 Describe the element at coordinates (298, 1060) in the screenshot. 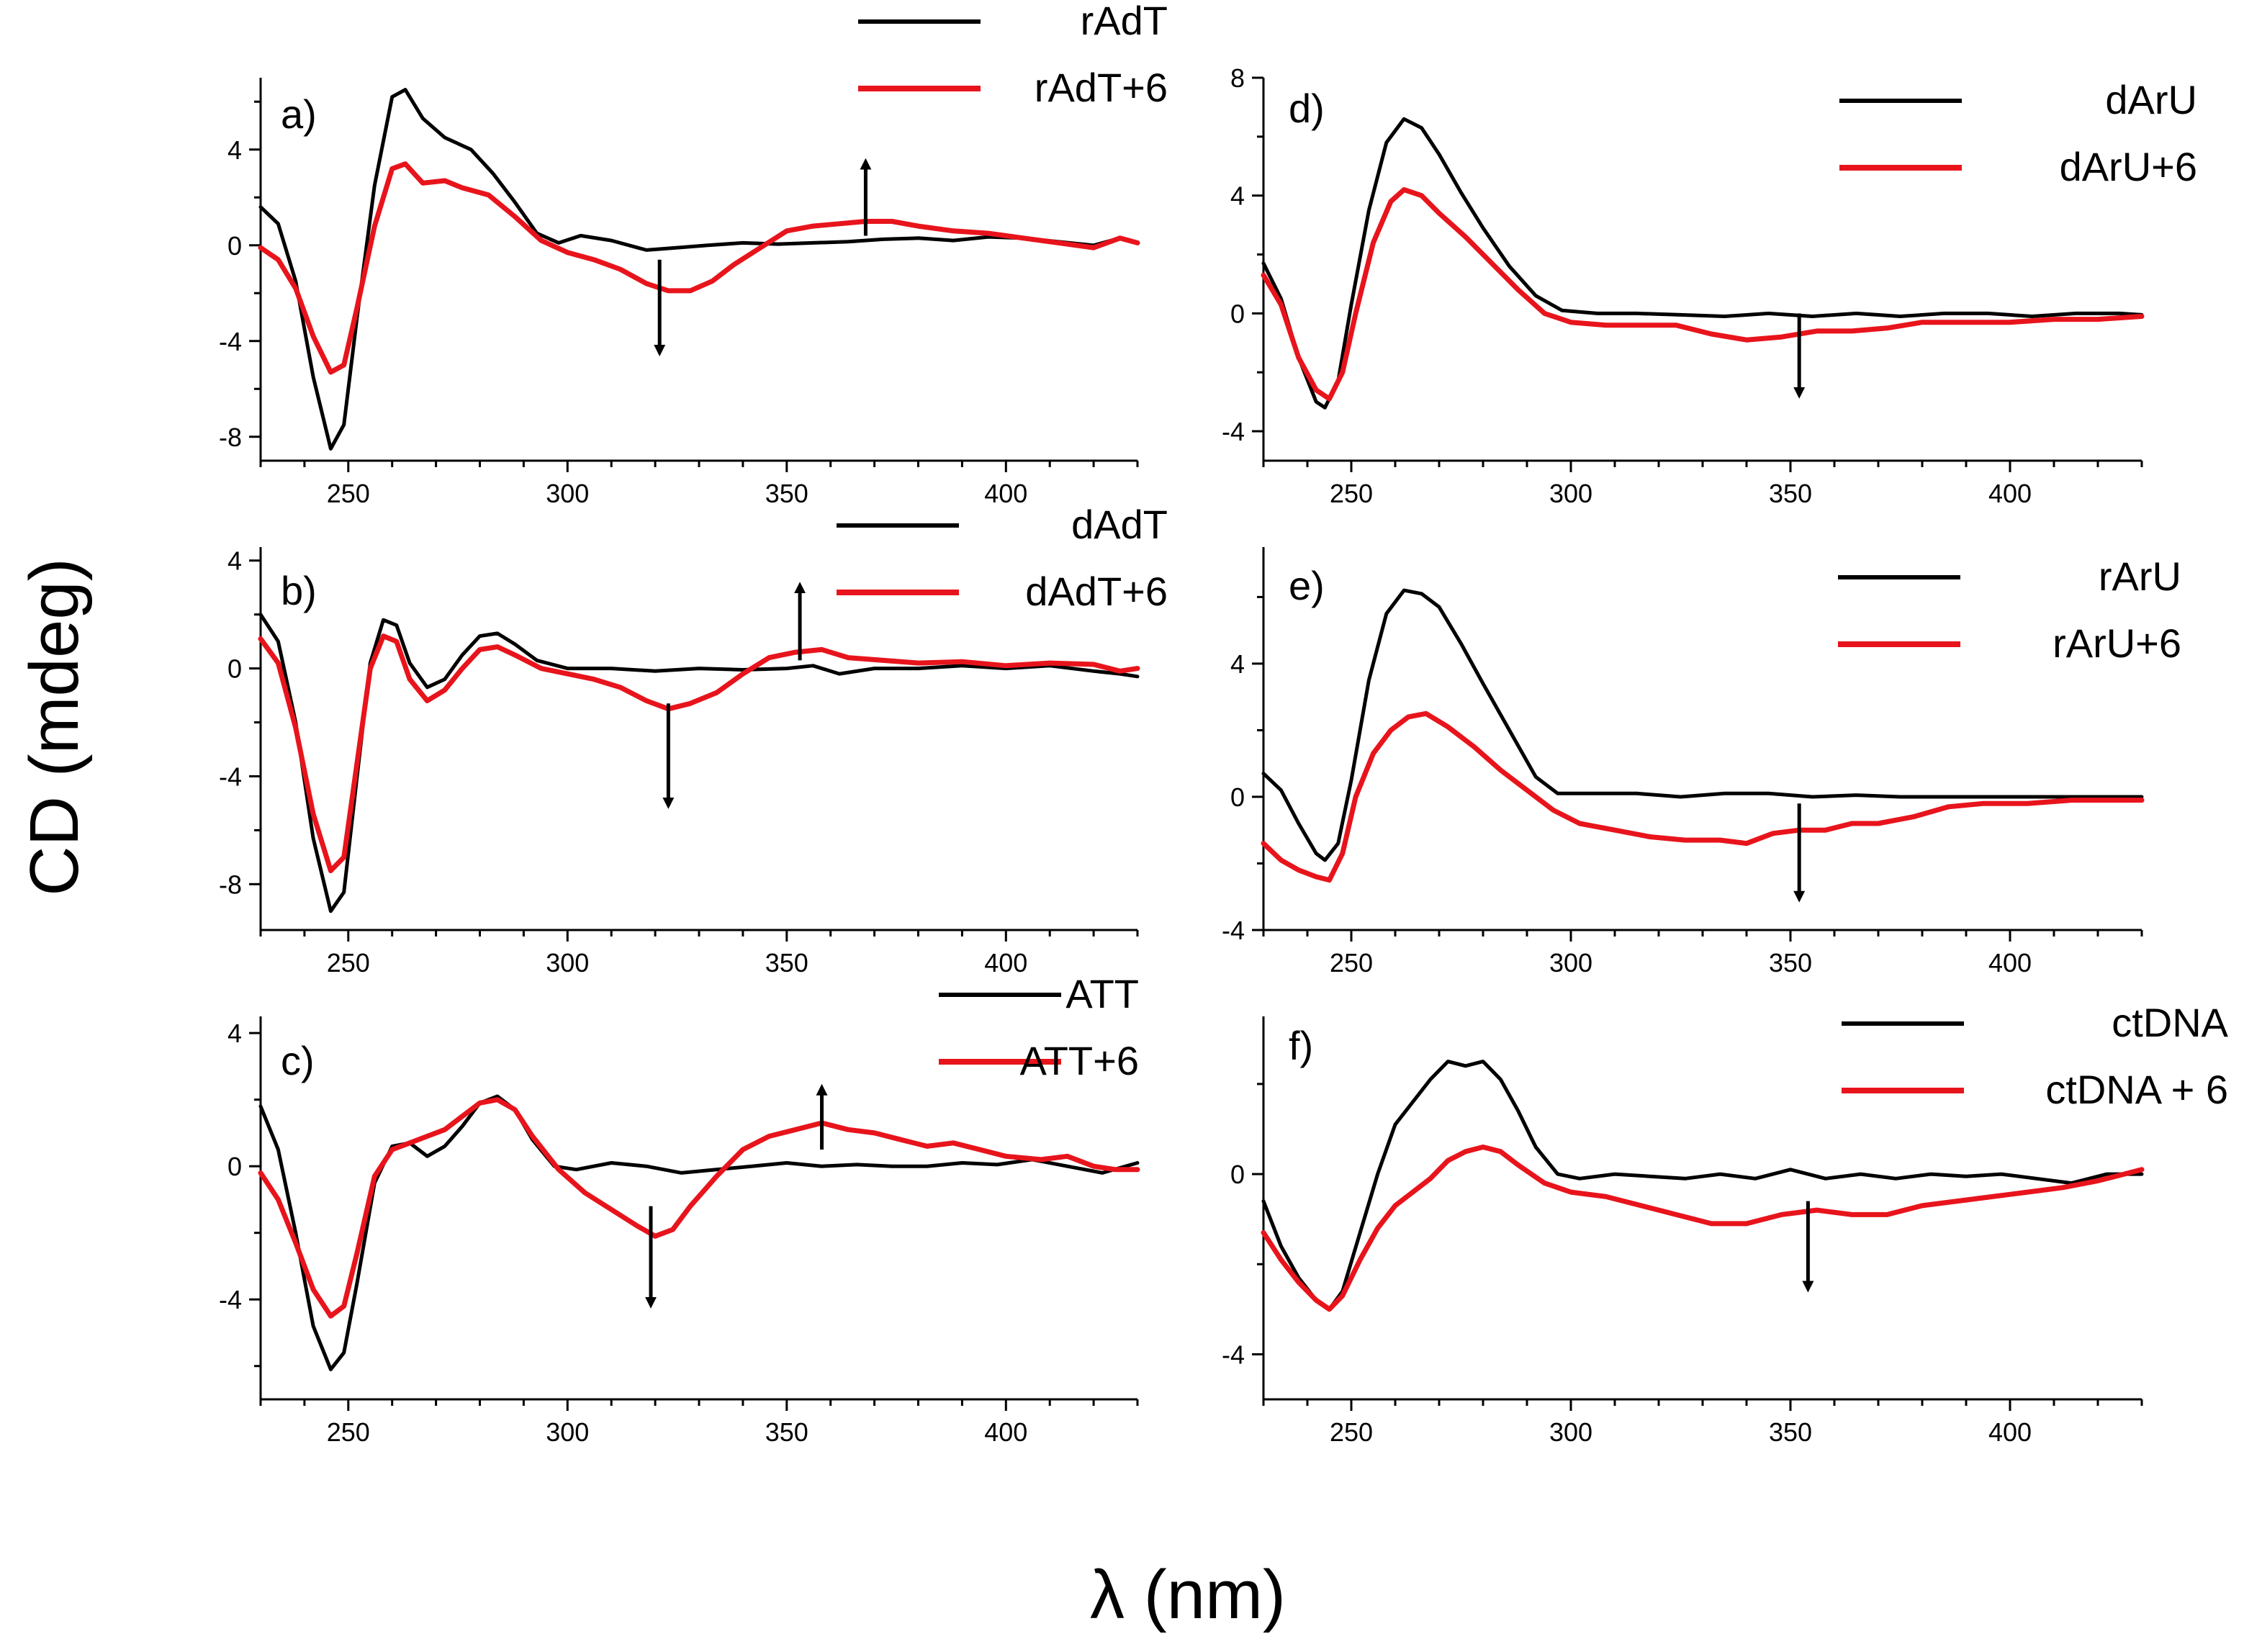

I see `panel-label: c)` at that location.